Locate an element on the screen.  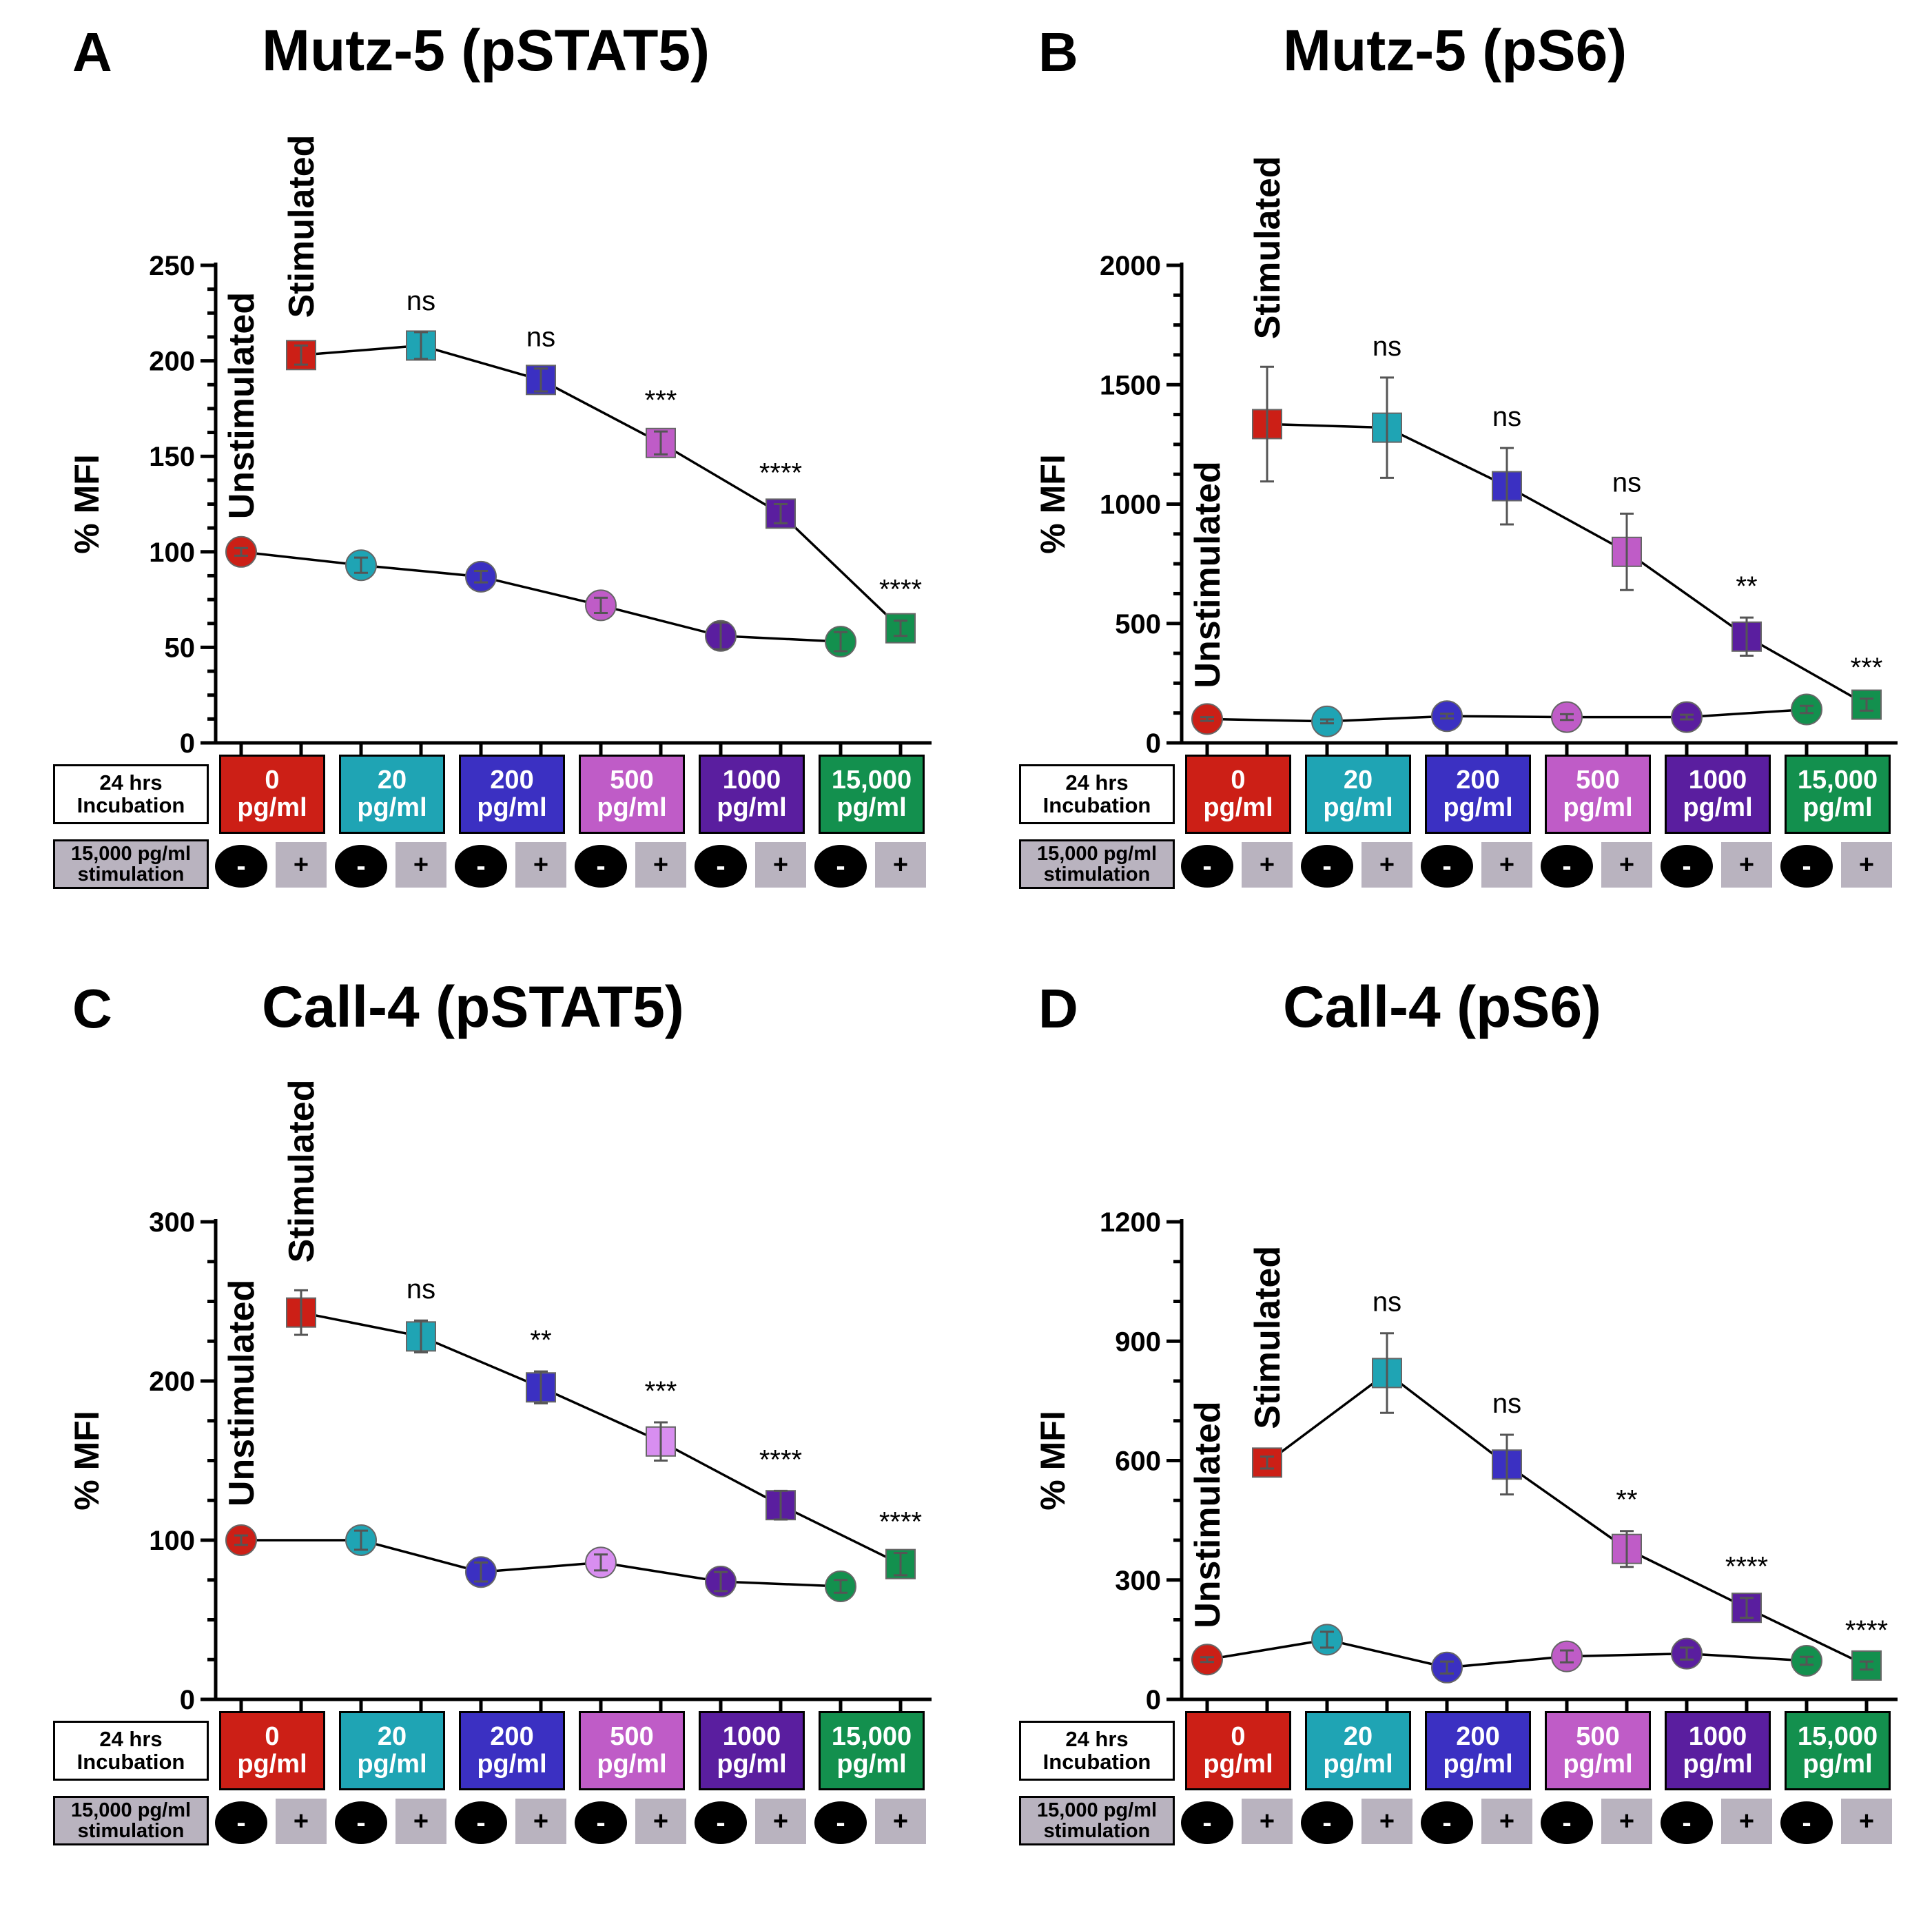
concentration-box: 1000 pg/ml is located at coordinates (752, 1750).